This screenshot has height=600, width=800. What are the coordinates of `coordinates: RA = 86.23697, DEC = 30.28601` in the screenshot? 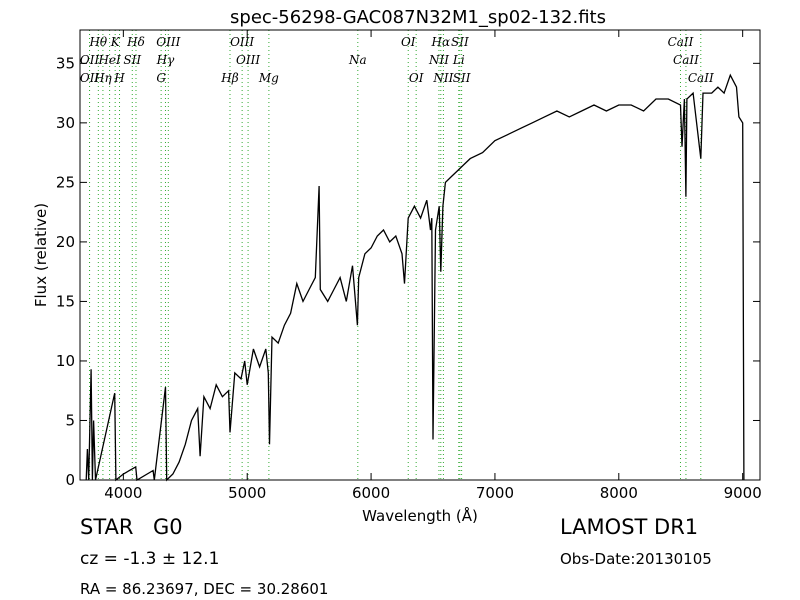 It's located at (204, 589).